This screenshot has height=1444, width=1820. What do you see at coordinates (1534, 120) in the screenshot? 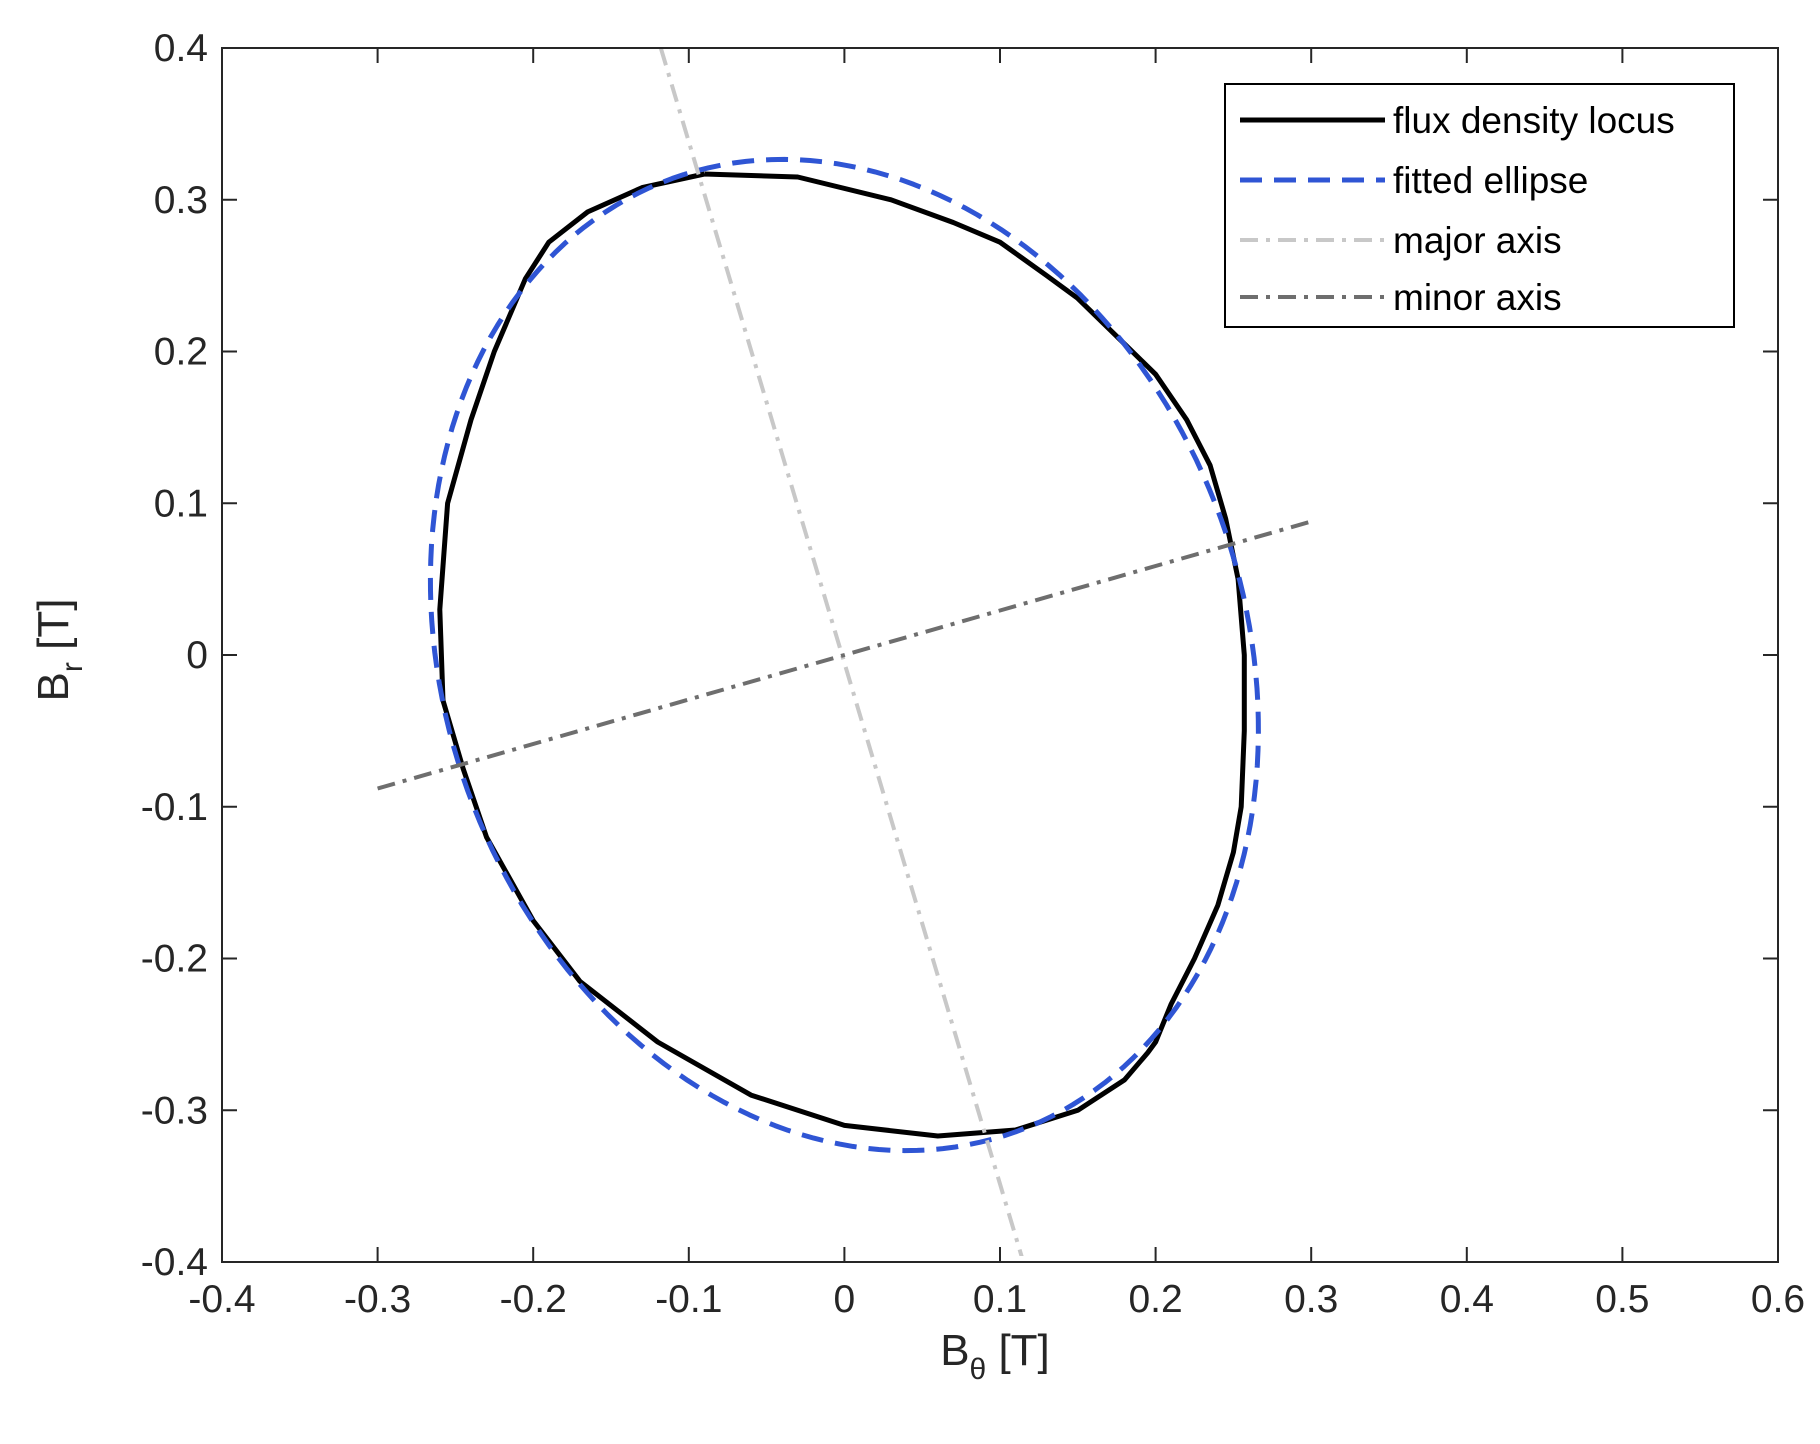
I see `legend-label-flux-density-locus: flux density locus` at bounding box center [1534, 120].